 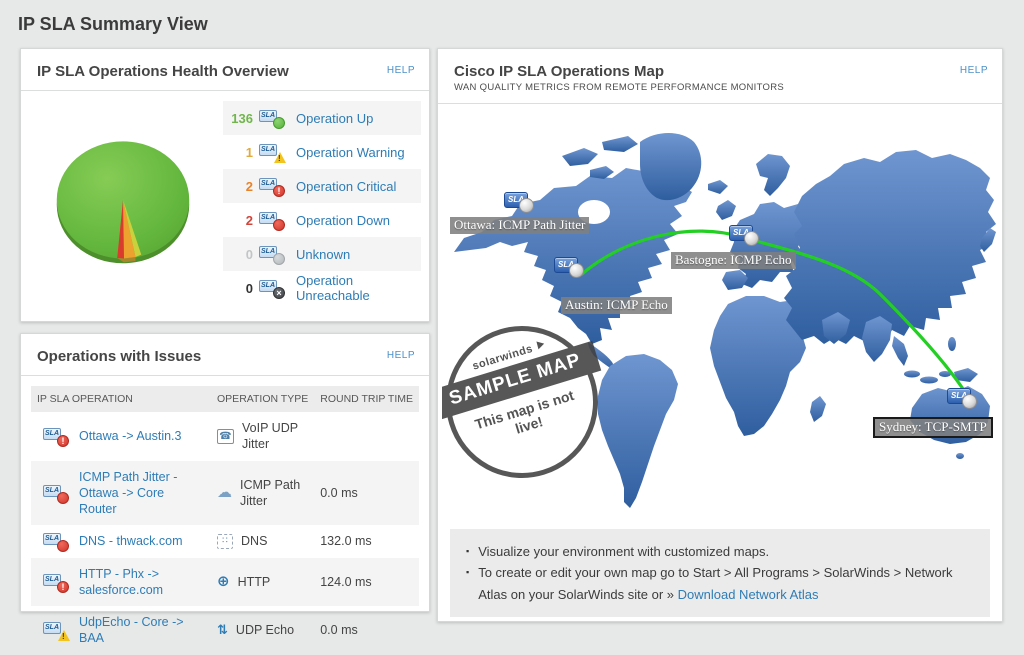 What do you see at coordinates (128, 493) in the screenshot?
I see `operation-link: ICMP Path Jitter - Ottawa -> Core Router` at bounding box center [128, 493].